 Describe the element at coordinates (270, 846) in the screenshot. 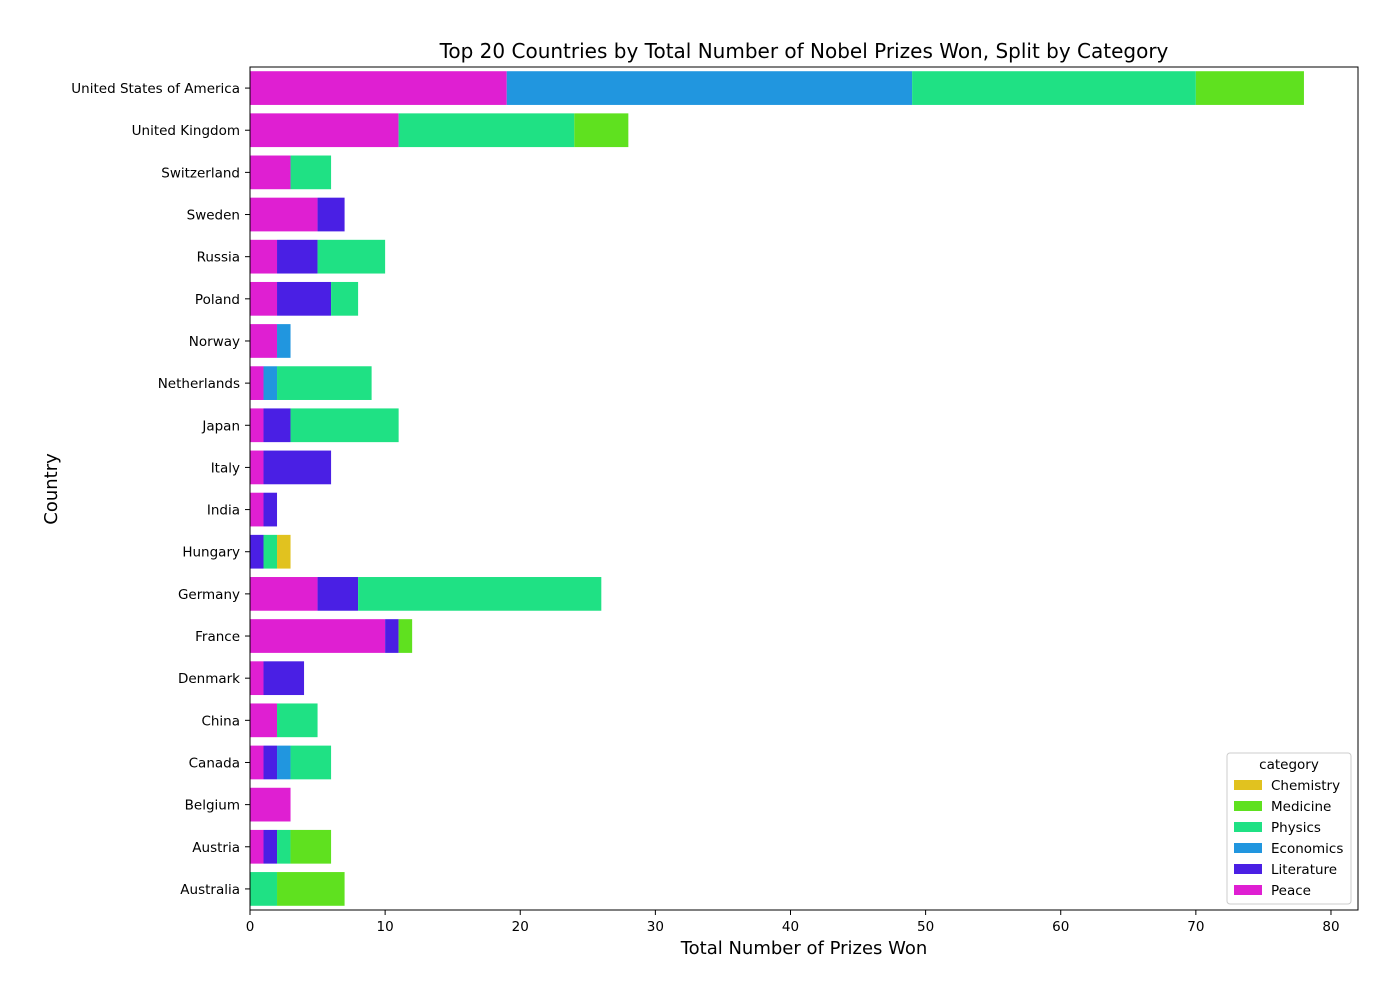

I see `bar-austria-literature` at that location.